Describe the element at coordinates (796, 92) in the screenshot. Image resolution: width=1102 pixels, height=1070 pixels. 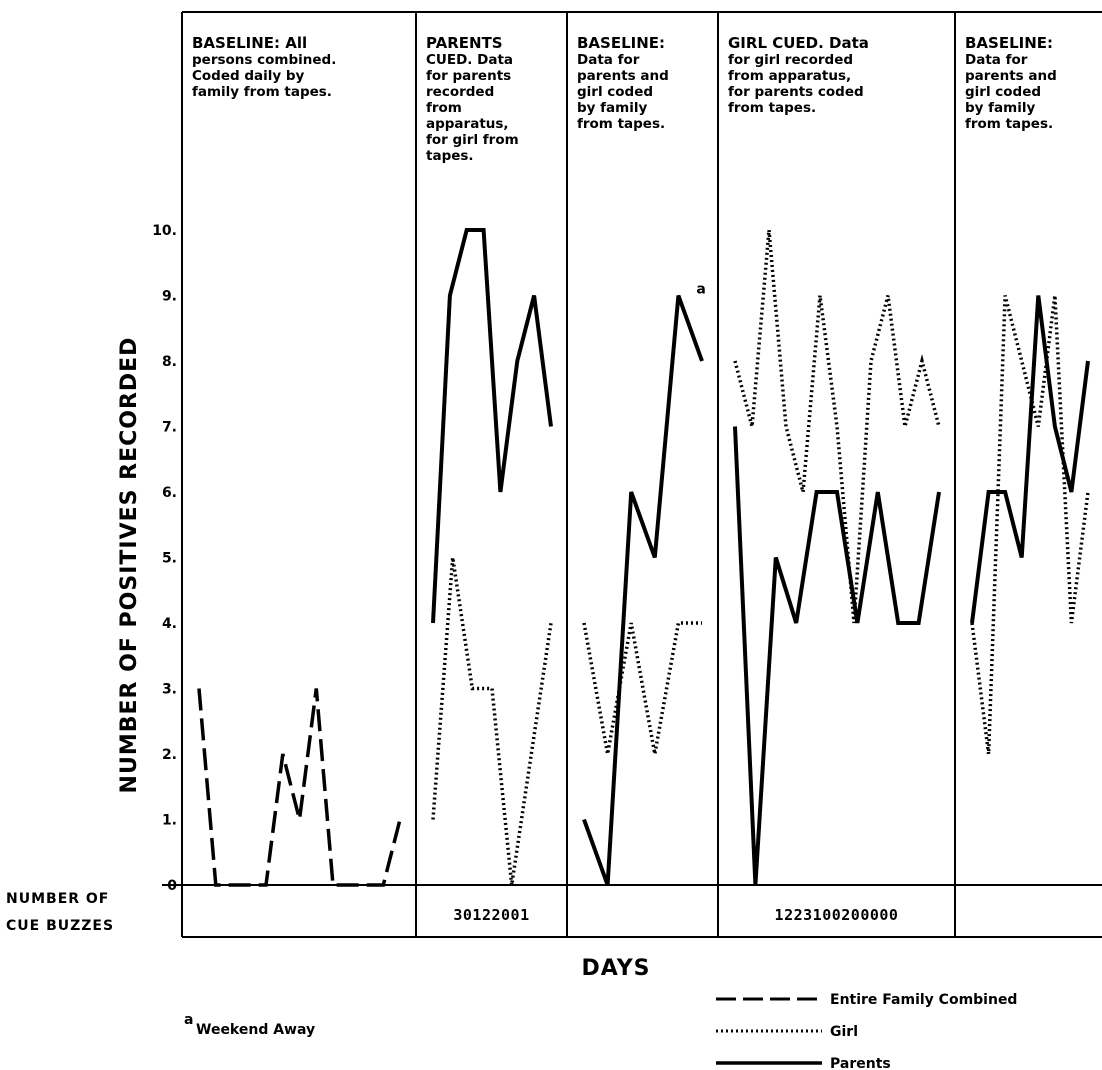
I see `phase-desc-line: for parents coded` at that location.